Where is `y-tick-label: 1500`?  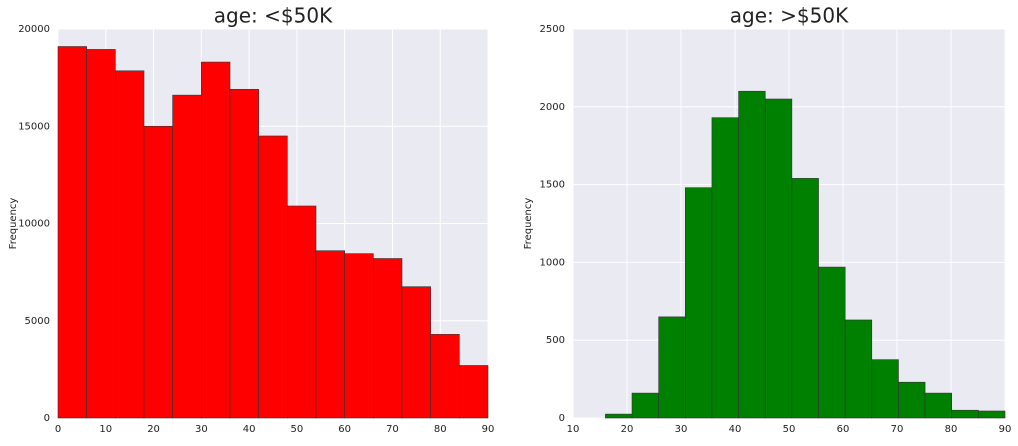 y-tick-label: 1500 is located at coordinates (552, 185).